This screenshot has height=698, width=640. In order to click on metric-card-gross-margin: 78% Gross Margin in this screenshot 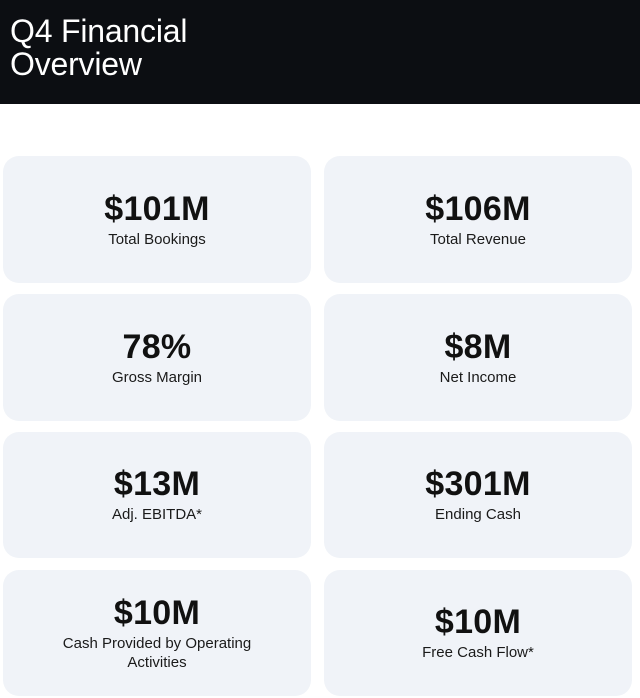, I will do `click(157, 357)`.